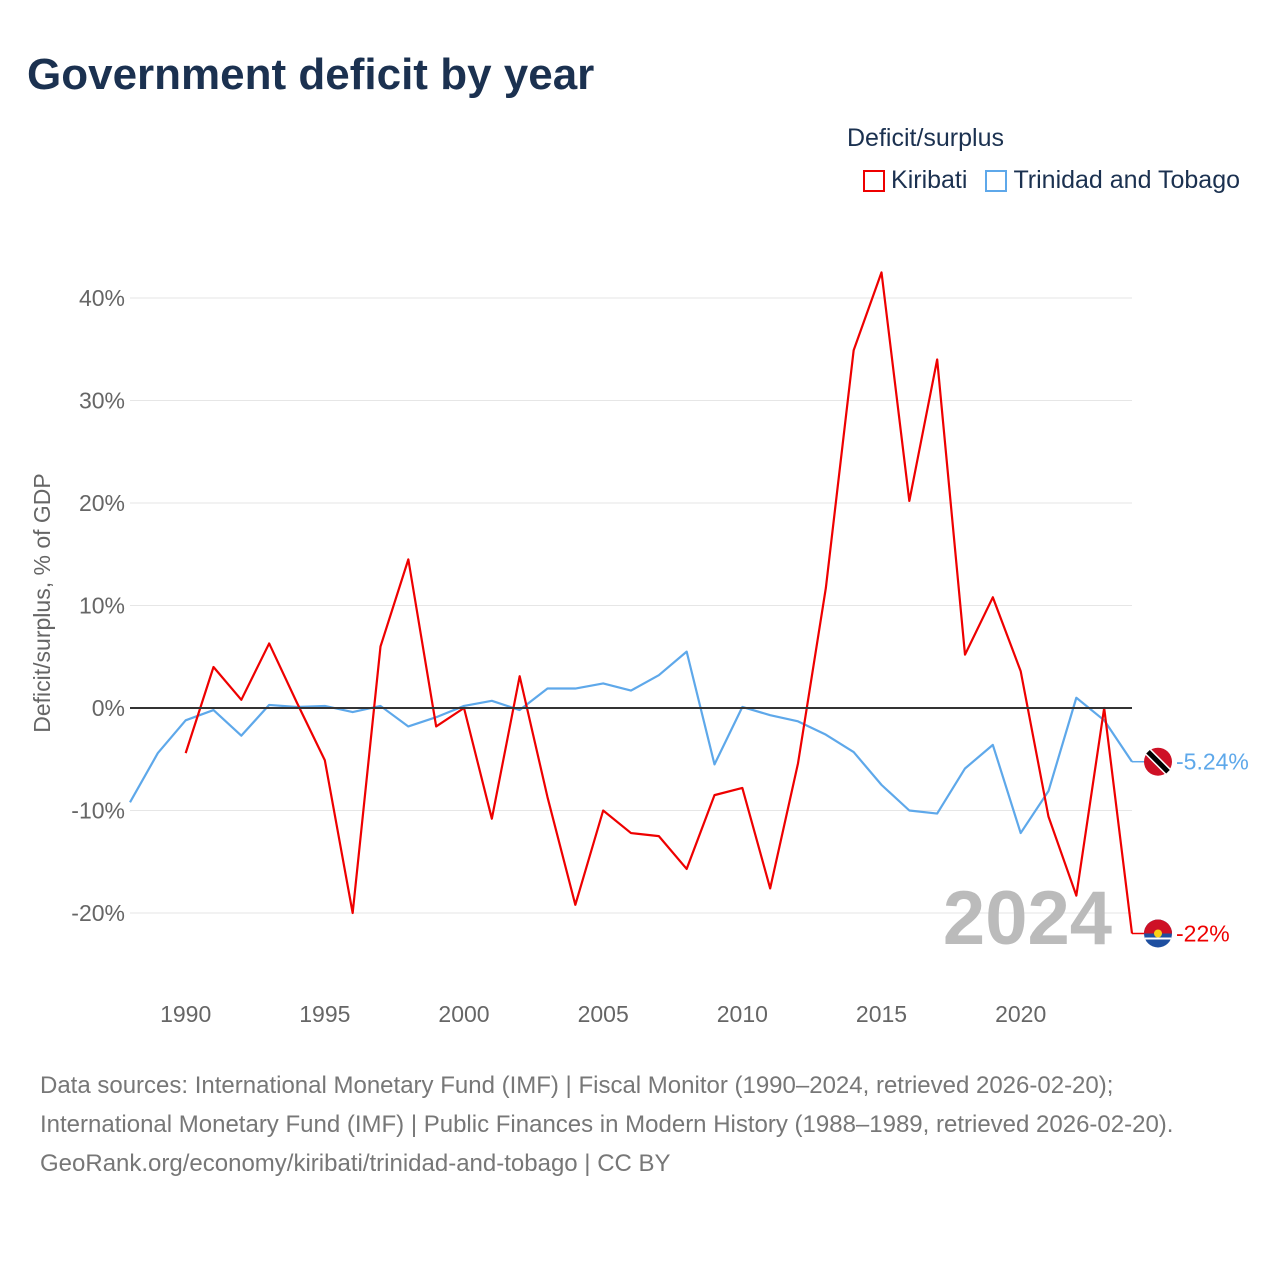 The width and height of the screenshot is (1280, 1280). What do you see at coordinates (463, 1014) in the screenshot?
I see `x-tick-label: 2000` at bounding box center [463, 1014].